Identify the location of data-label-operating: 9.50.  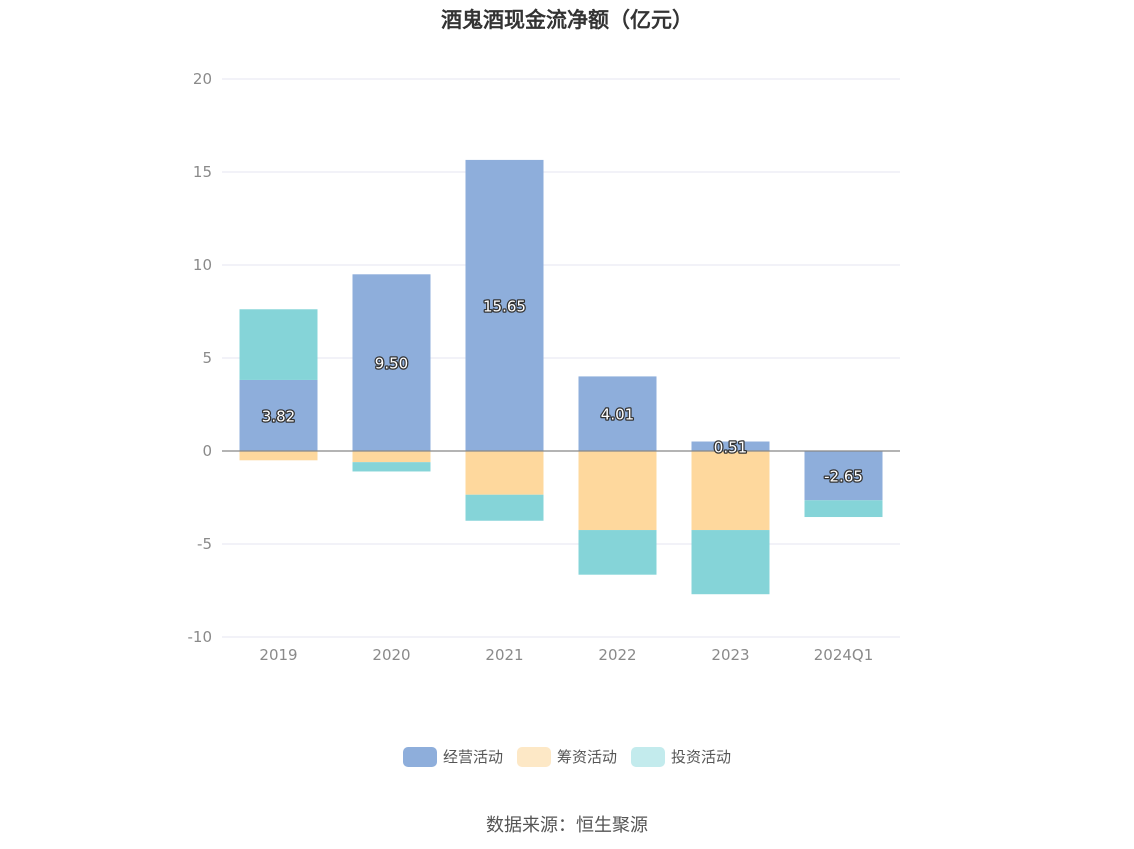
(391, 364).